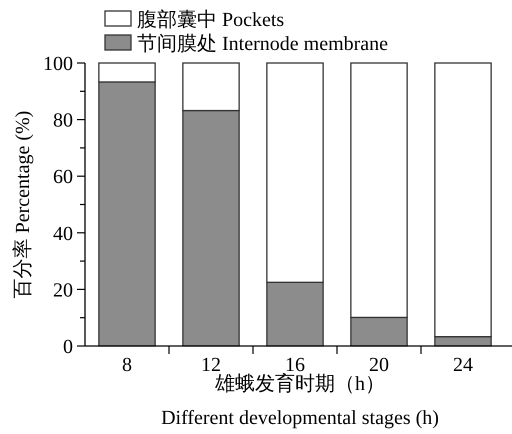  What do you see at coordinates (63, 177) in the screenshot?
I see `y-tick-label: 60` at bounding box center [63, 177].